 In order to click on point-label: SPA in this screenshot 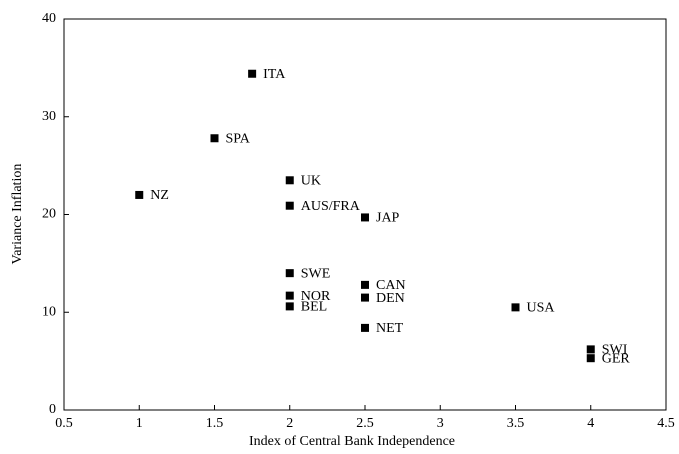, I will do `click(238, 138)`.